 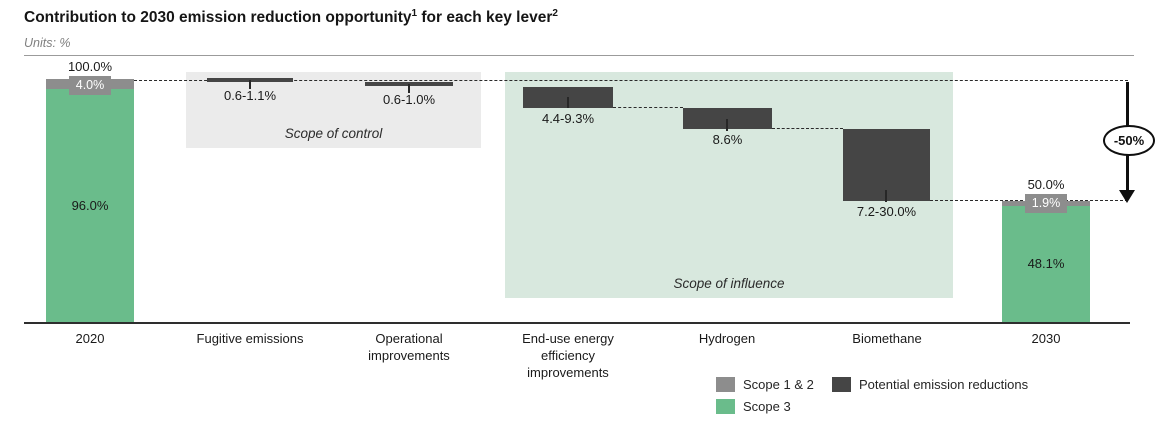 I want to click on tick-fugitive-emissions, so click(x=250, y=84).